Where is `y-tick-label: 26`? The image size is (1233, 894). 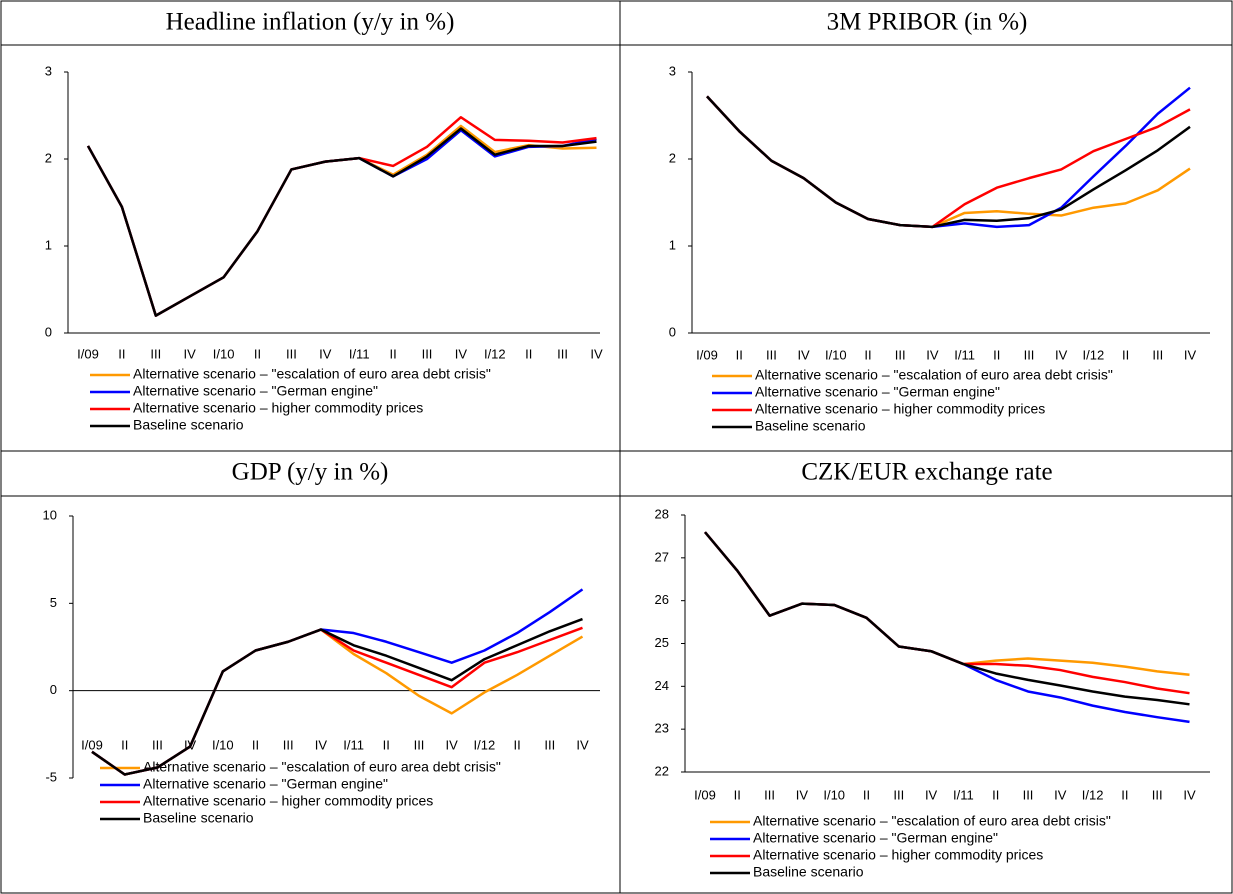
y-tick-label: 26 is located at coordinates (662, 599).